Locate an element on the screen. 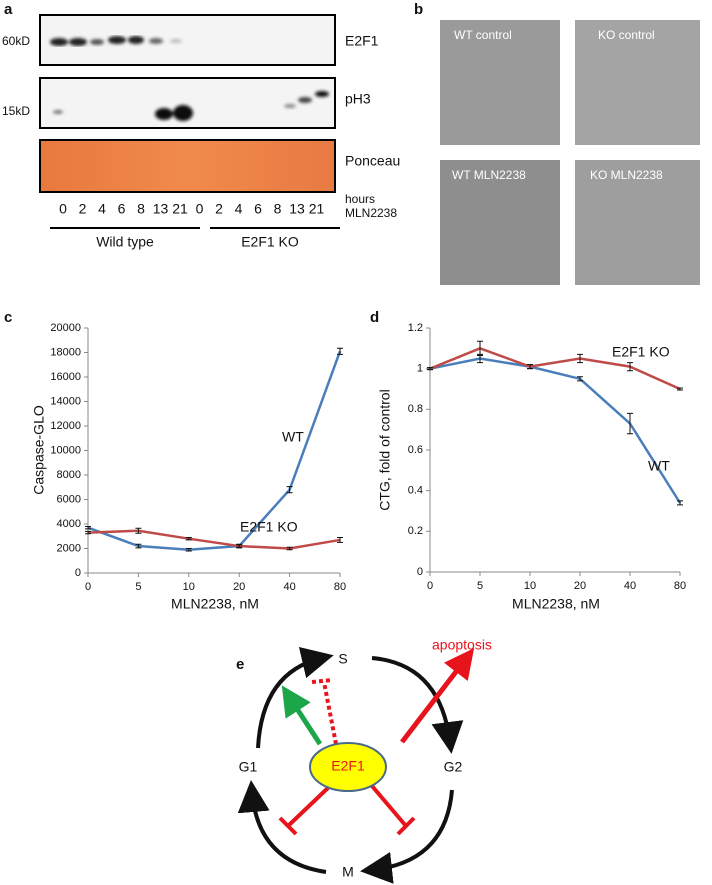 This screenshot has width=712, height=885. blot-label: E2F1 is located at coordinates (362, 41).